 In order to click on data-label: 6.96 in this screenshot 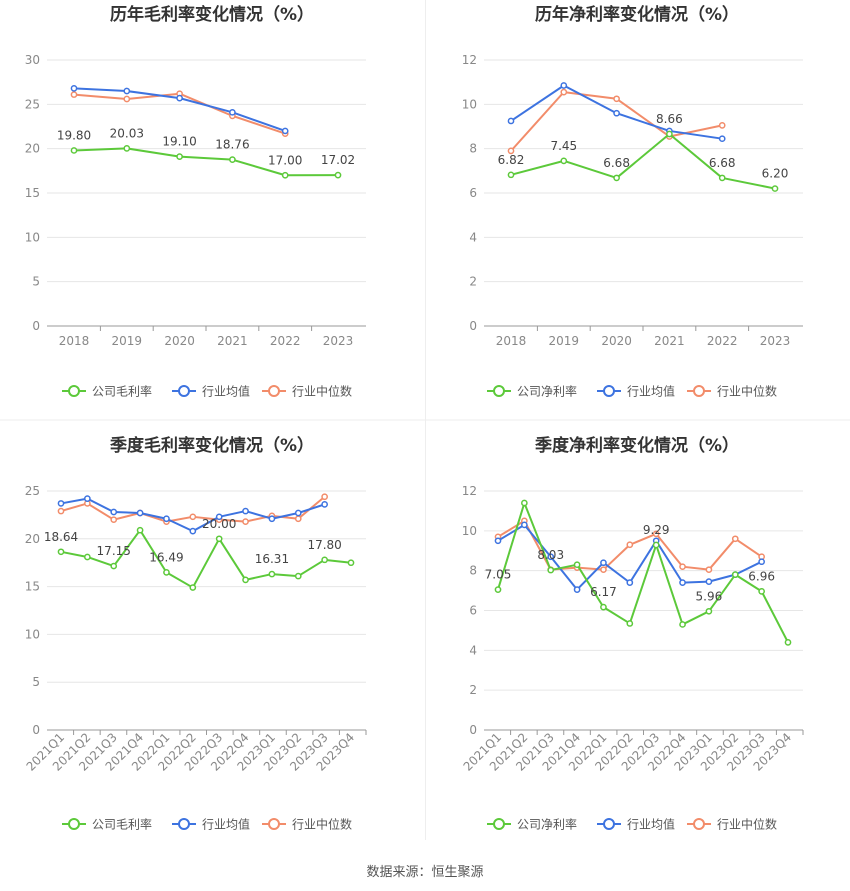, I will do `click(761, 576)`.